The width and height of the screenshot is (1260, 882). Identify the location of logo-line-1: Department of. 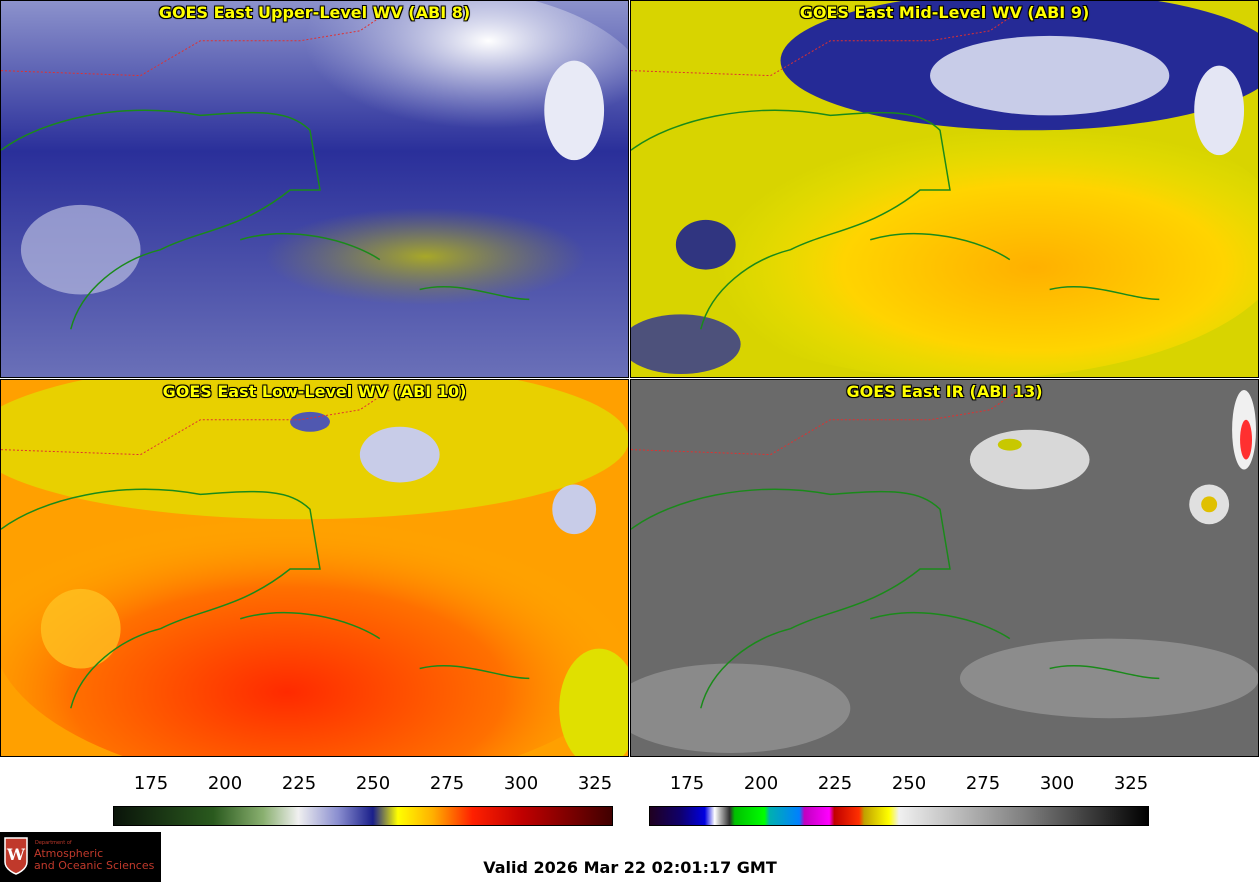
(53, 843).